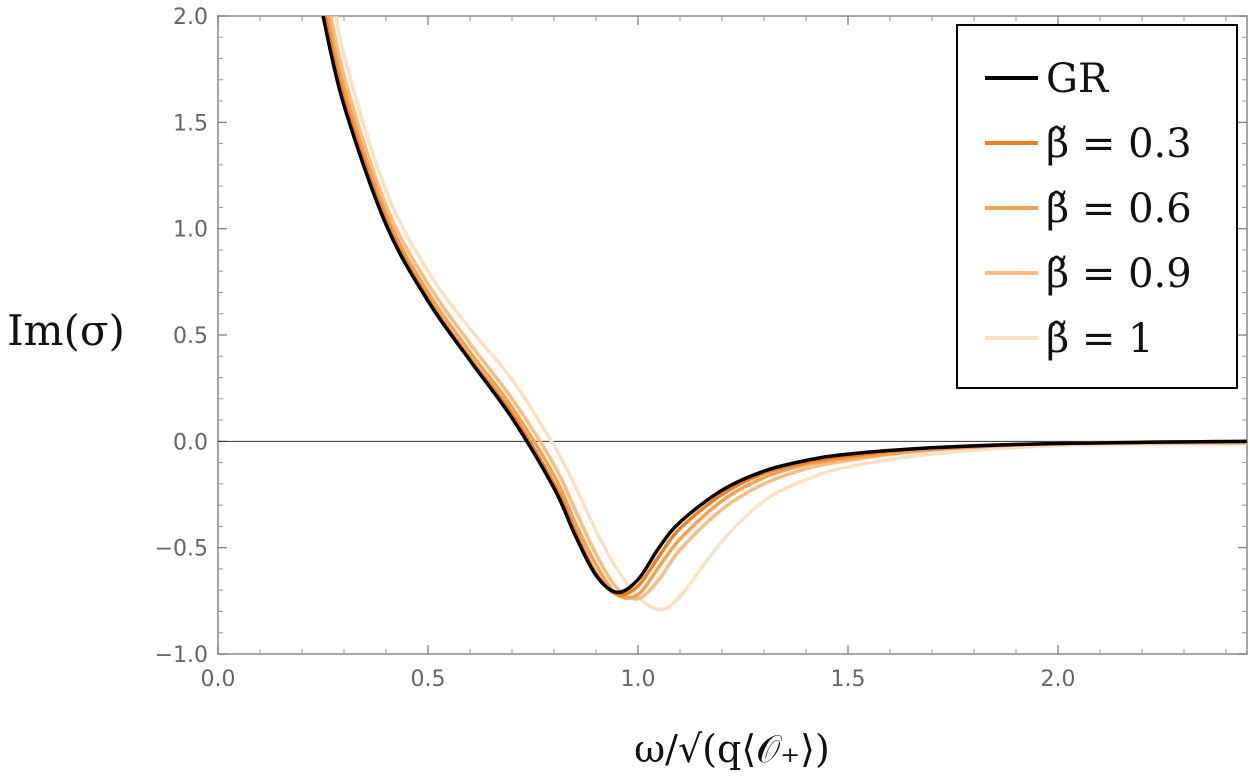  I want to click on x-tick-label: 2.0, so click(1058, 679).